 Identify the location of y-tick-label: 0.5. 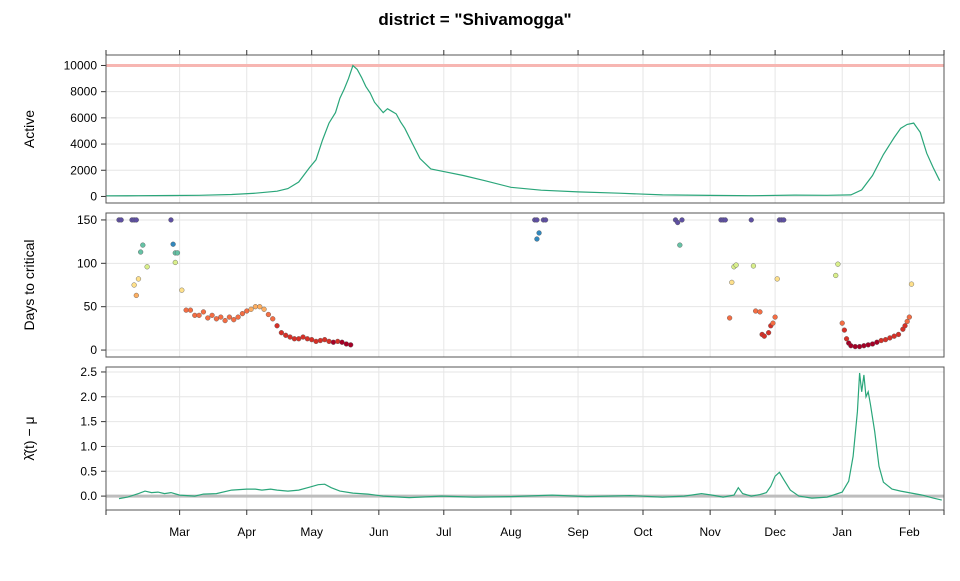
(88, 471).